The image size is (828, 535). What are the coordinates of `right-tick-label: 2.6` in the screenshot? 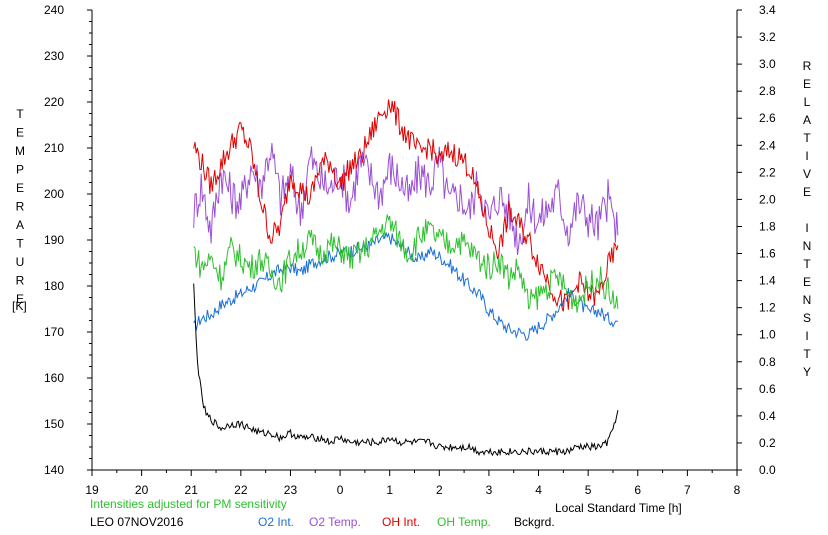 It's located at (767, 118).